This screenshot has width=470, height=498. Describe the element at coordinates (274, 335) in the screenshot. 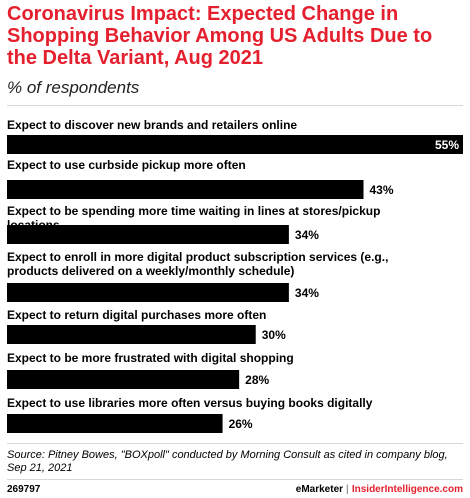

I see `value-label: 30%` at that location.